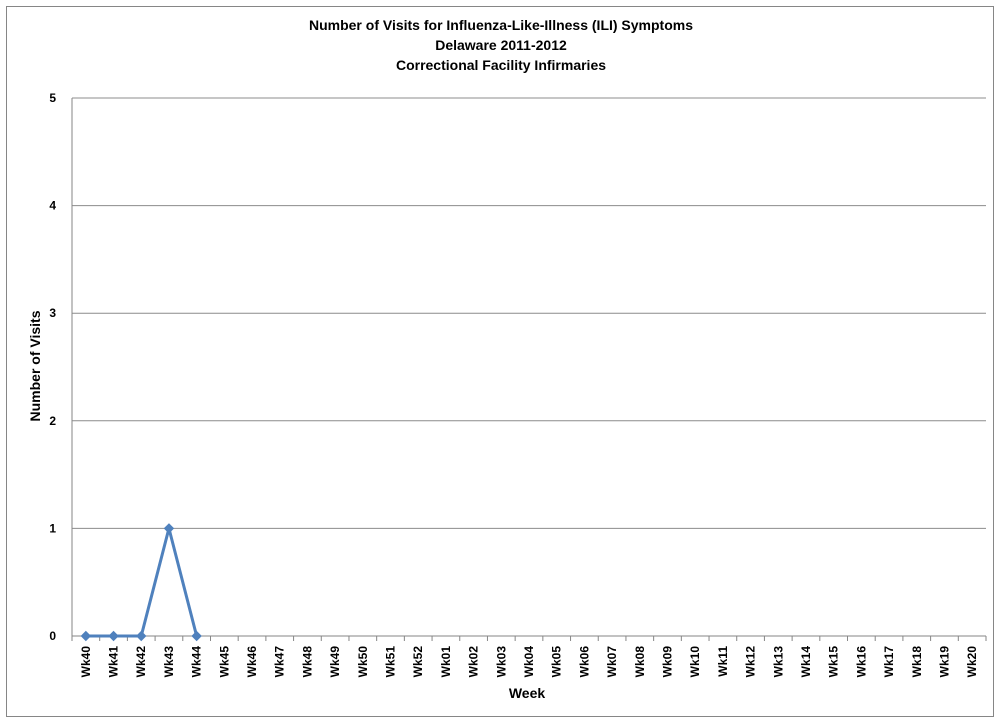 The height and width of the screenshot is (725, 1002). Describe the element at coordinates (723, 661) in the screenshot. I see `x-tick-label: Wk11` at that location.